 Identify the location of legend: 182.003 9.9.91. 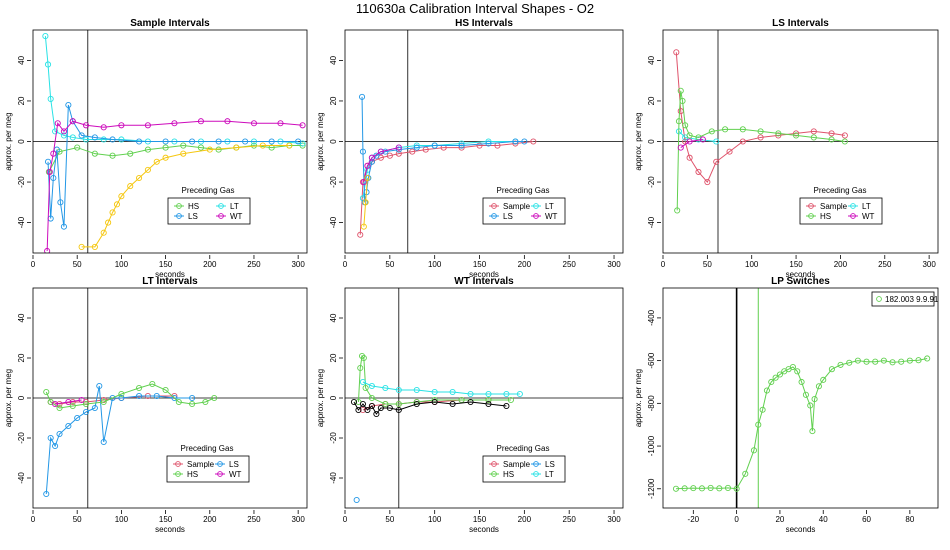
(905, 299).